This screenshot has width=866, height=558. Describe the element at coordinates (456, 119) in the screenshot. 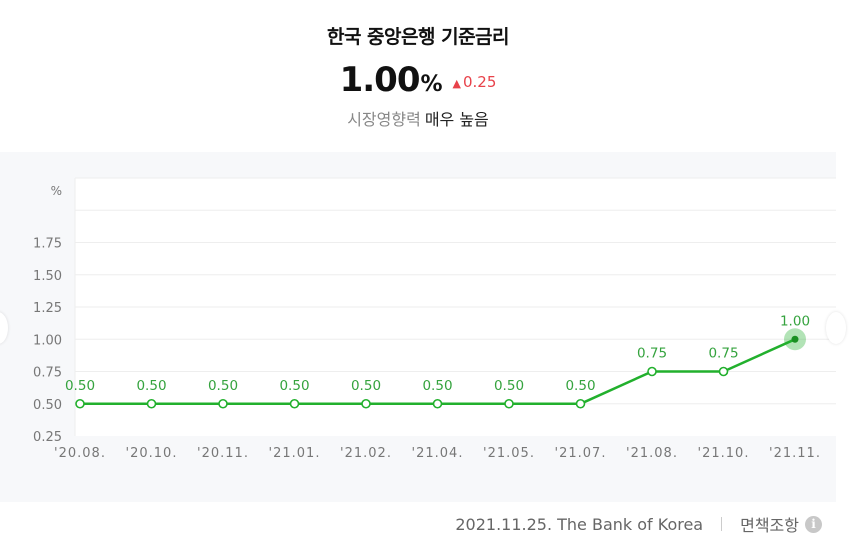

I see `impact-level: 매우 높음` at that location.